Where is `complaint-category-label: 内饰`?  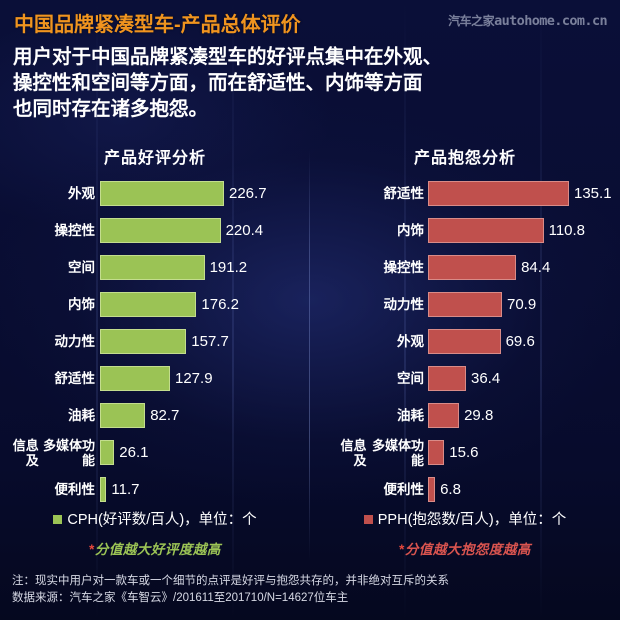
complaint-category-label: 内饰 is located at coordinates (410, 230).